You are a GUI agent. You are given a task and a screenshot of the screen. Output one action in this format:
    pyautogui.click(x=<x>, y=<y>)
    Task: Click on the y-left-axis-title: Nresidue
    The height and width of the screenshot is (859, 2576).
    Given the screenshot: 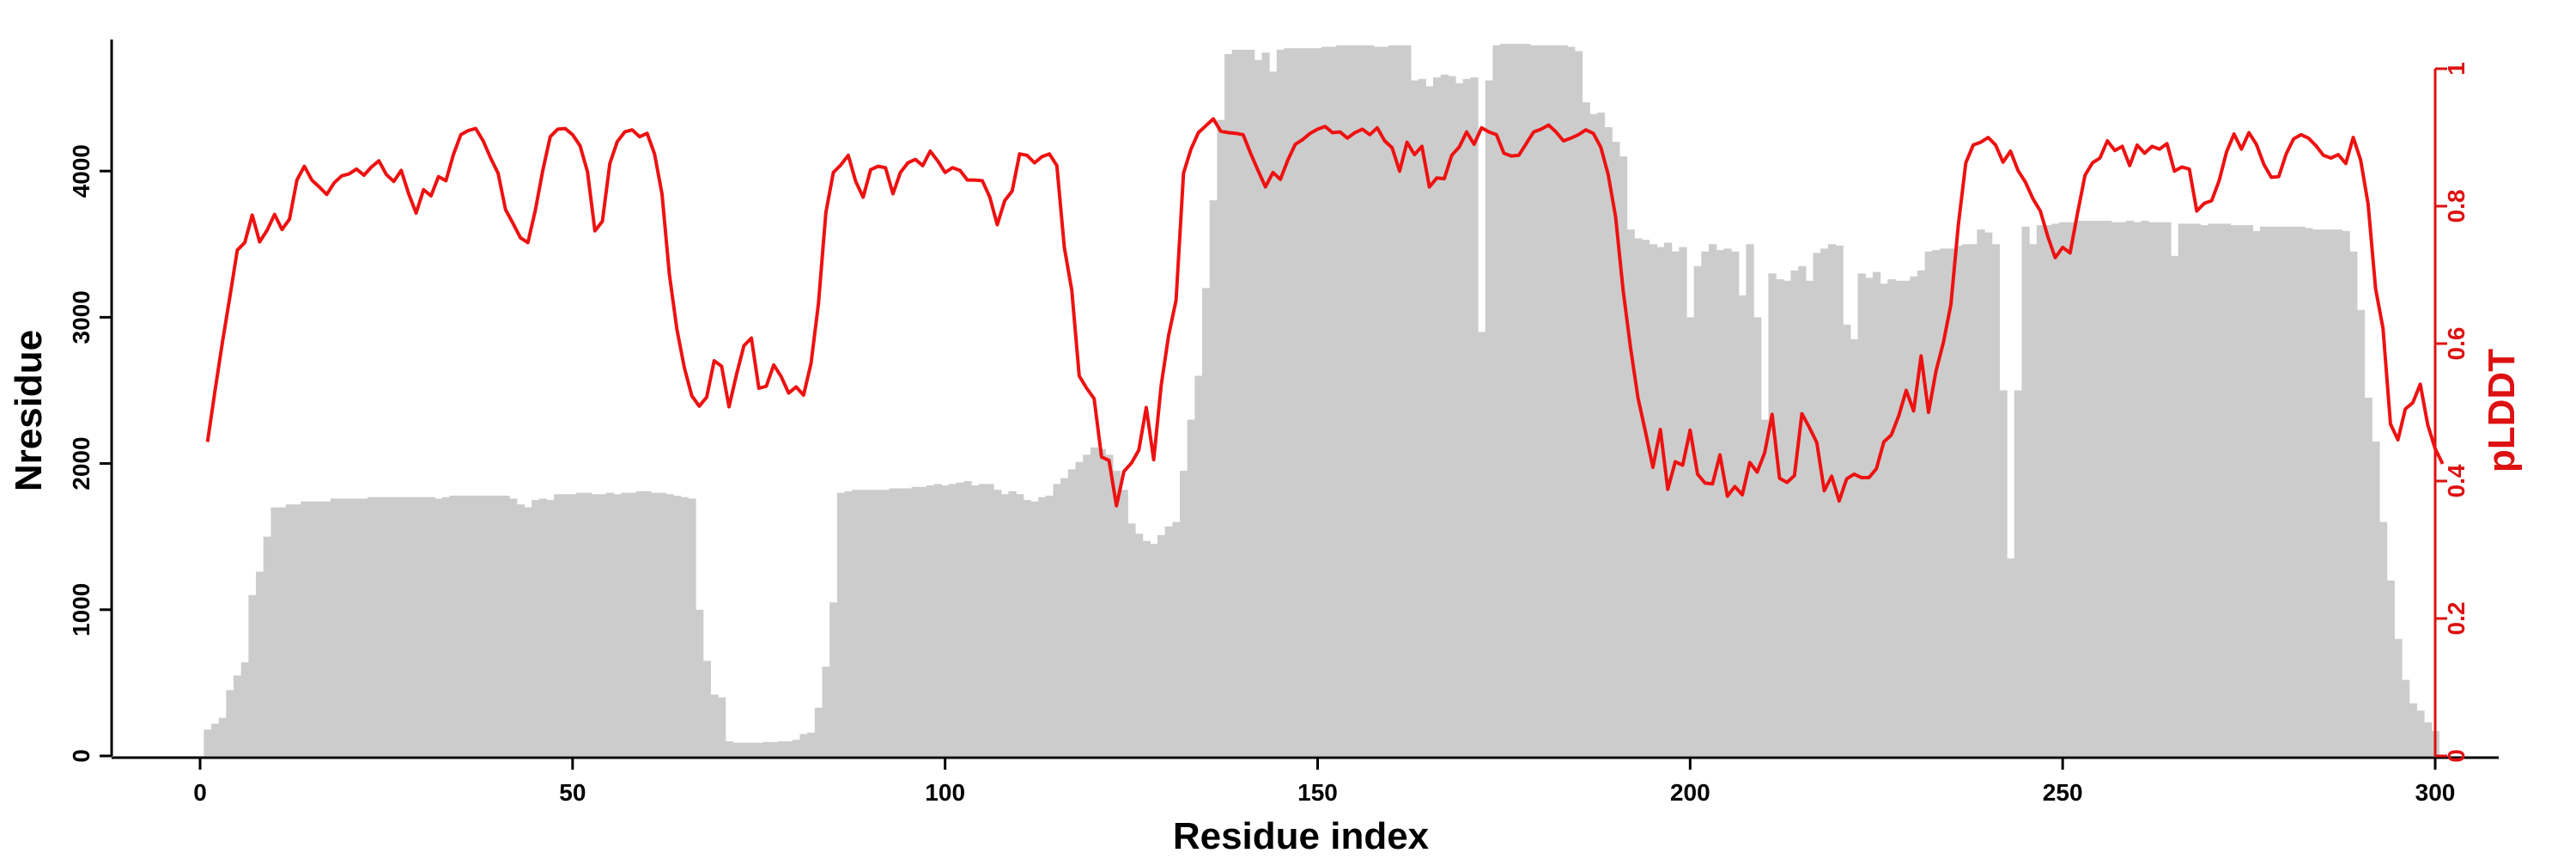 What is the action you would take?
    pyautogui.click(x=29, y=411)
    